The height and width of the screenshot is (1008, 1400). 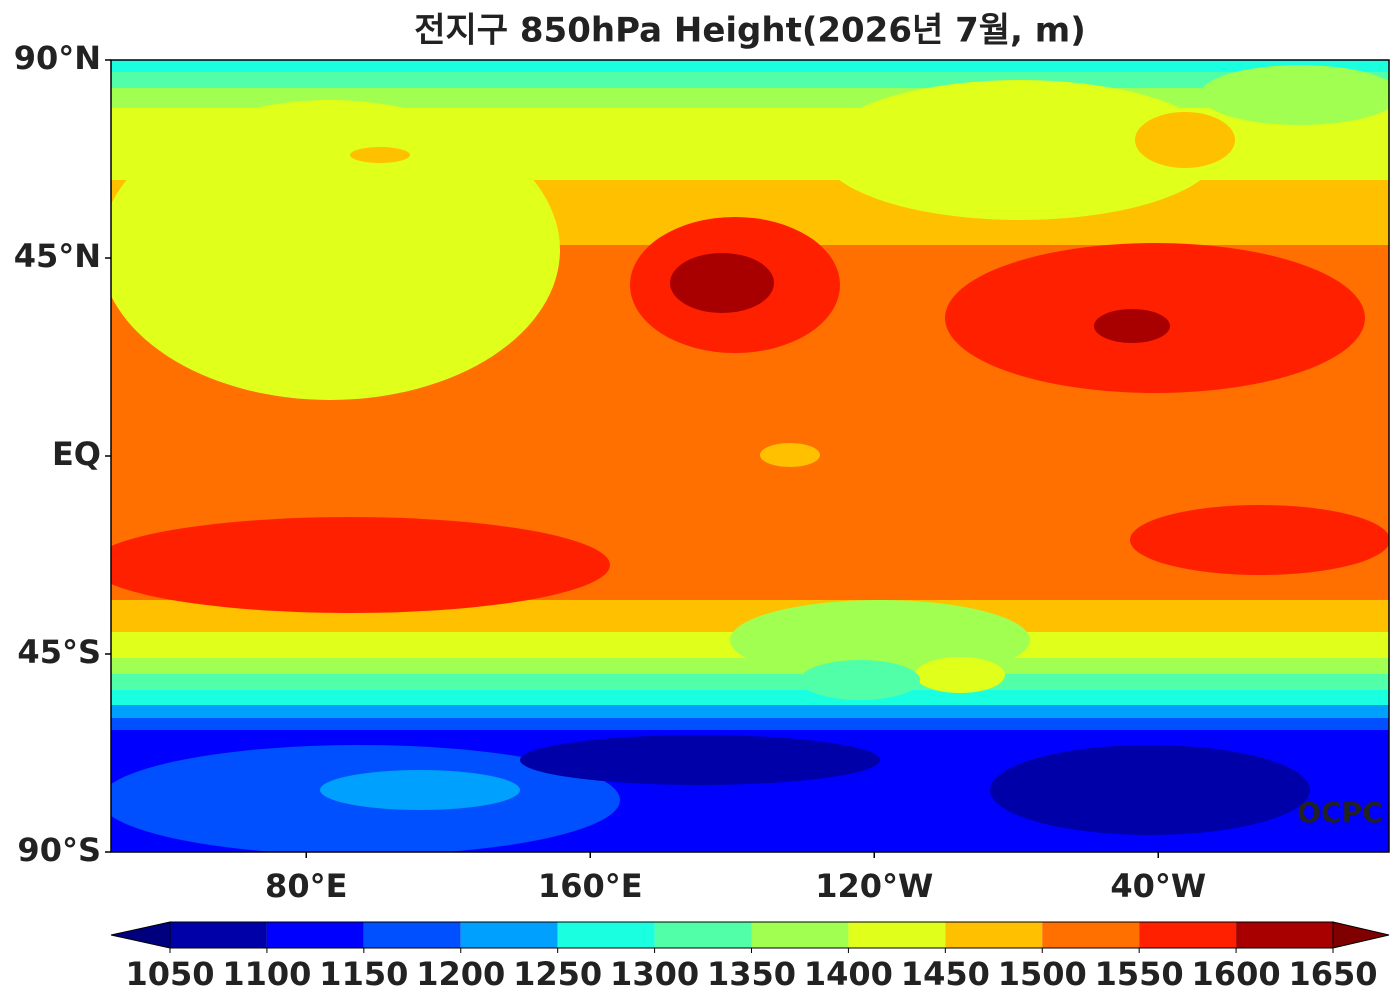 I want to click on lat-tick-label: 90°N, so click(x=57, y=58).